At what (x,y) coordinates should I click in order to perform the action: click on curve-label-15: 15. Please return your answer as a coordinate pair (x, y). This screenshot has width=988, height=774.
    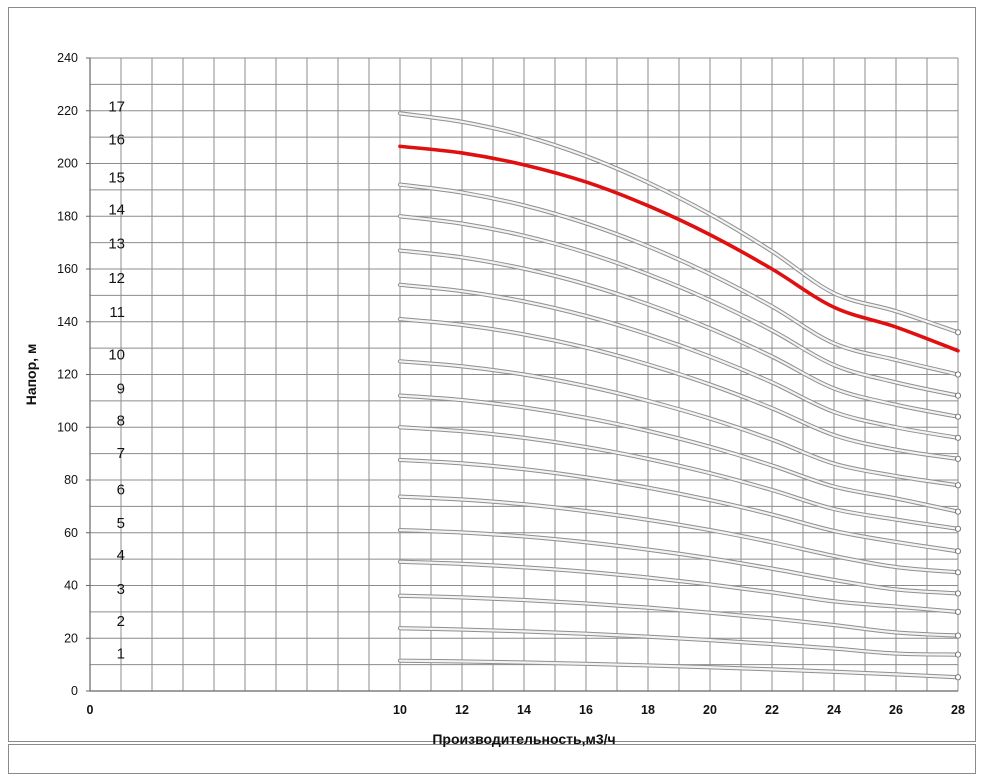
    Looking at the image, I should click on (116, 178).